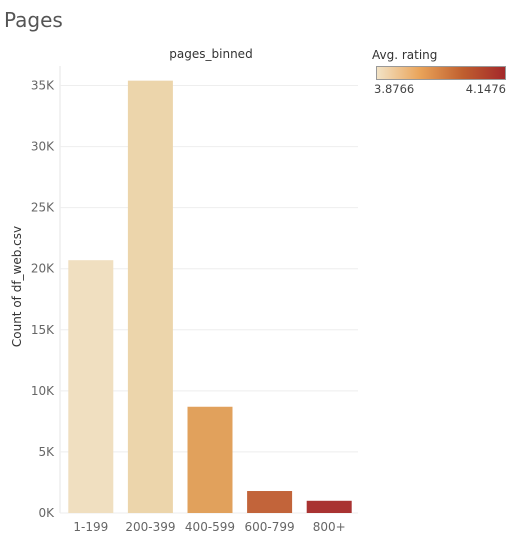 The width and height of the screenshot is (511, 535). What do you see at coordinates (270, 527) in the screenshot?
I see `x-tick-label: 600-799` at bounding box center [270, 527].